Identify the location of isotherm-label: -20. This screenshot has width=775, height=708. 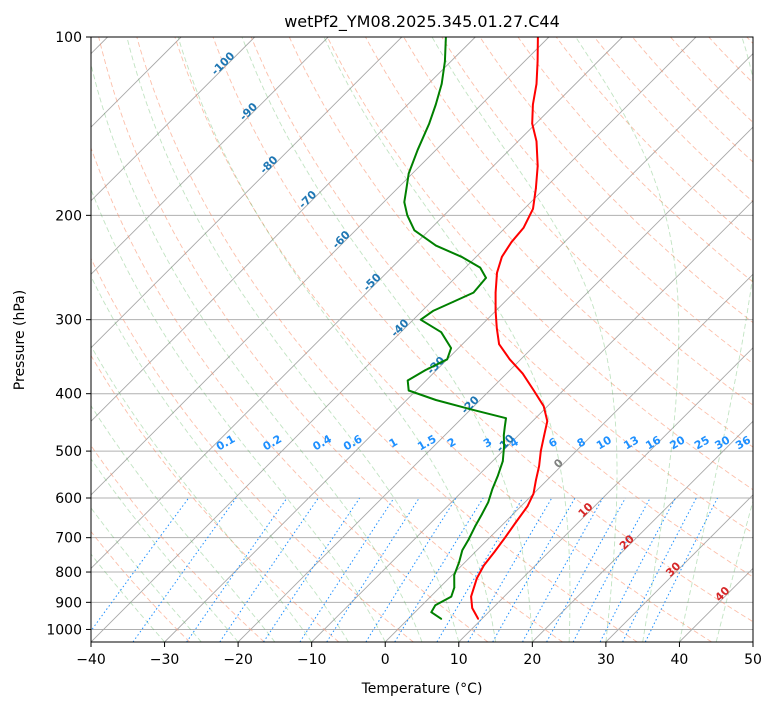
(470, 404).